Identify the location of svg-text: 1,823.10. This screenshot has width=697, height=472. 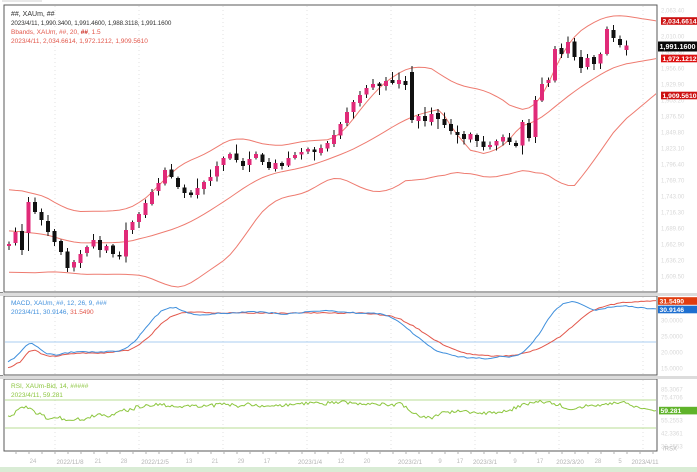
(673, 150).